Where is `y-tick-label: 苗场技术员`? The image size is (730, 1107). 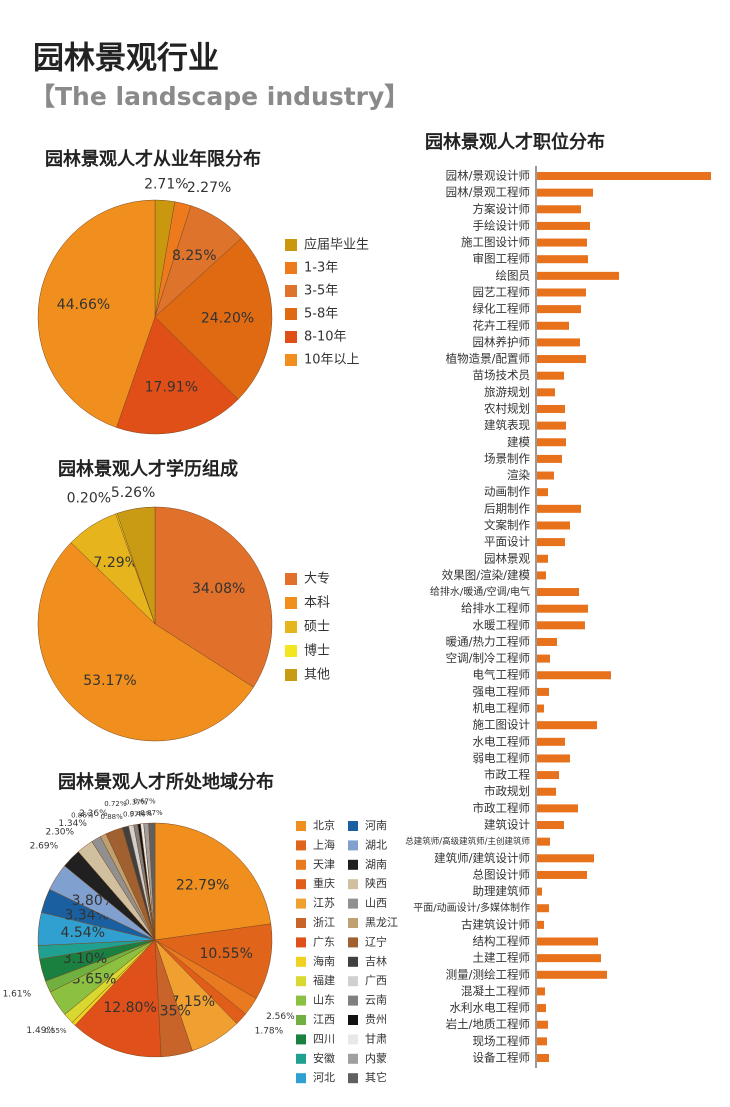
y-tick-label: 苗场技术员 is located at coordinates (502, 375).